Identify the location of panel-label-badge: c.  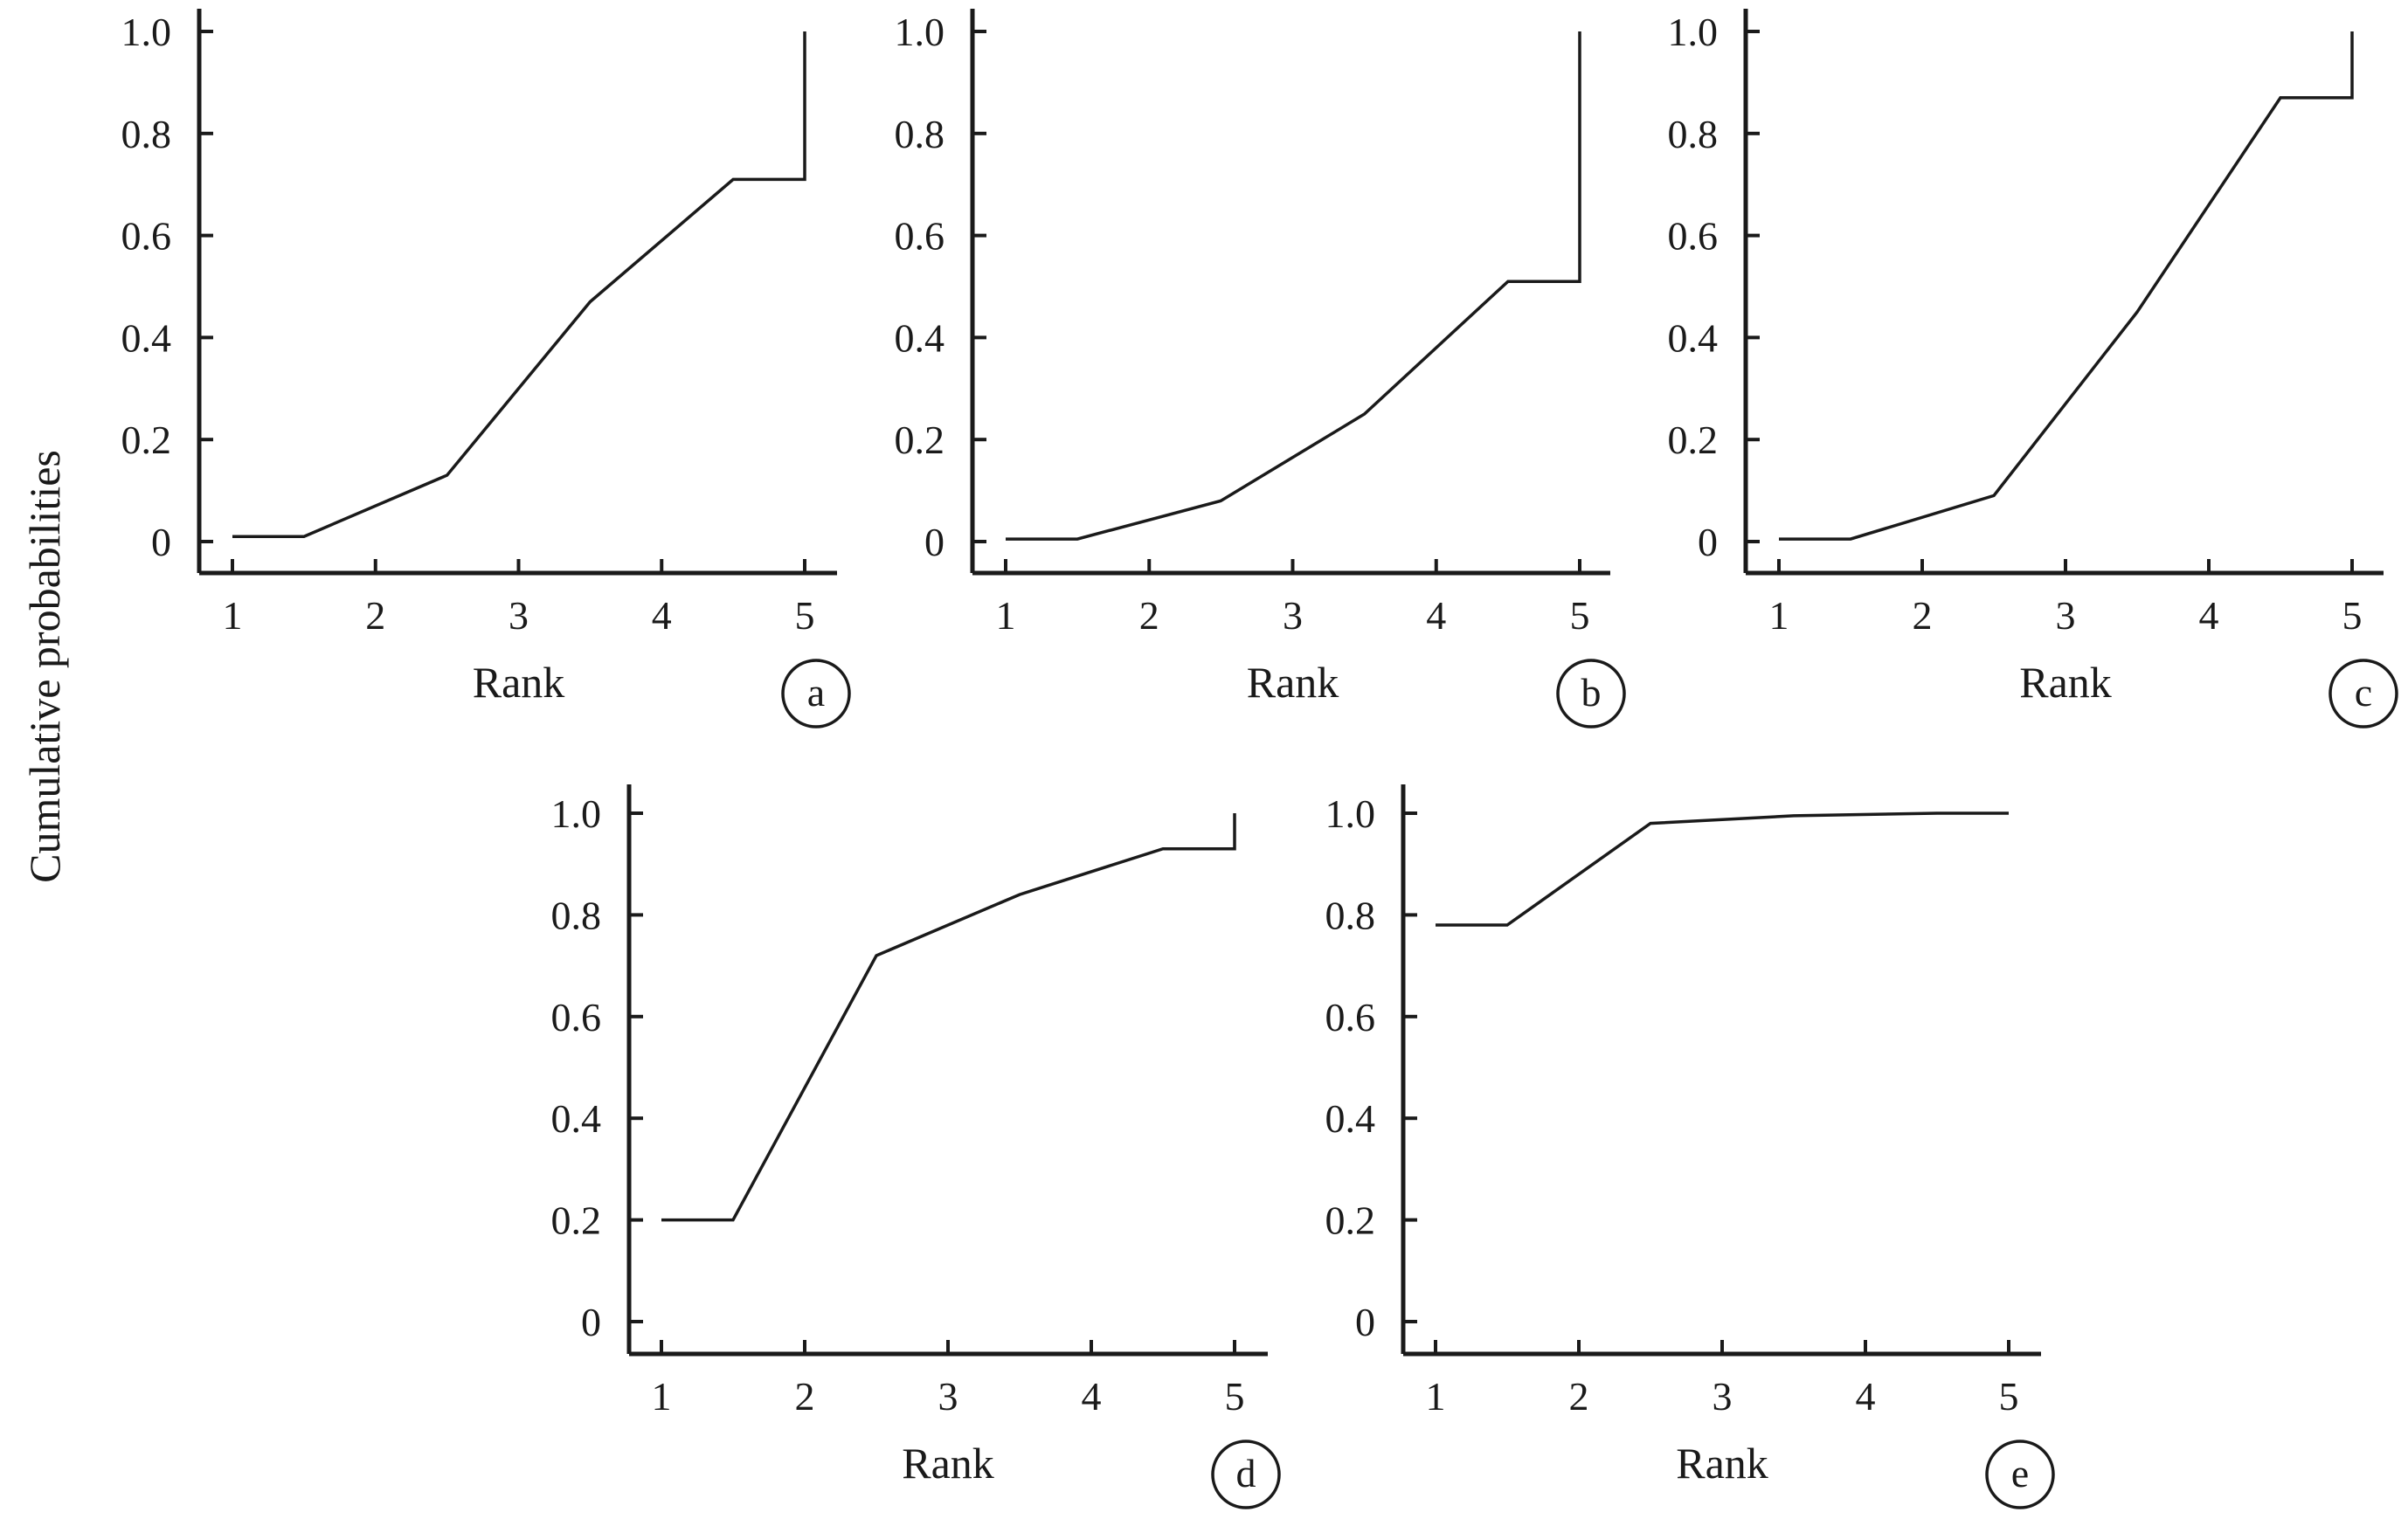
(2363, 693).